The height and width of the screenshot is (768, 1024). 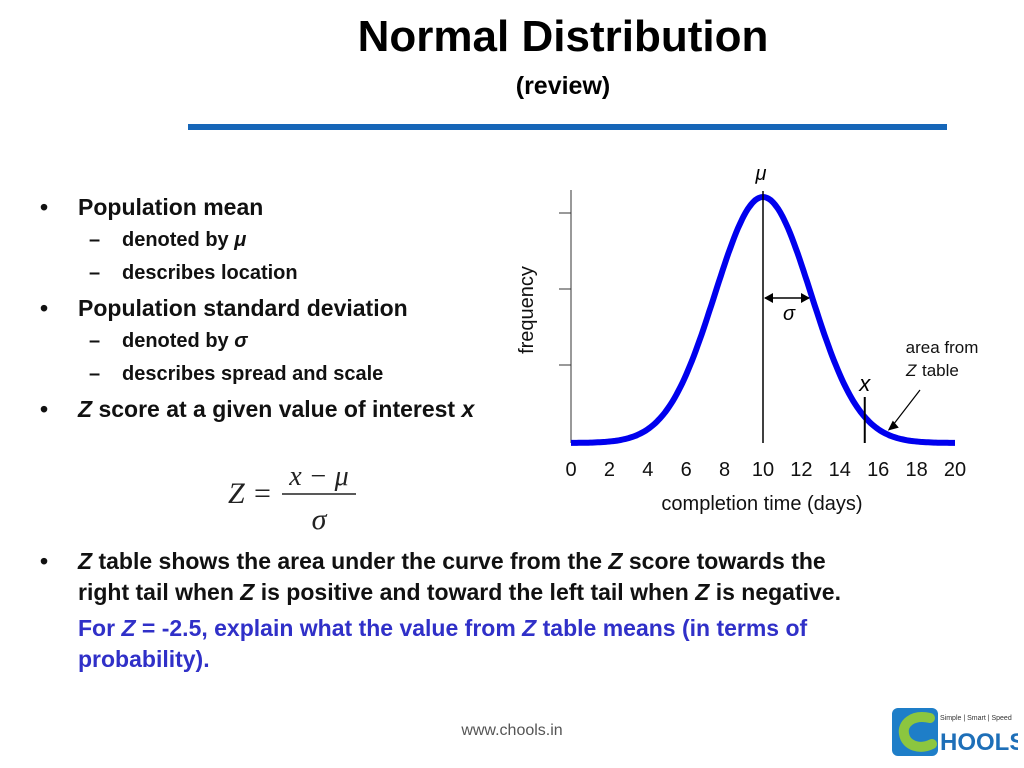 I want to click on sub-bullet-spread: – describes spread and scale, so click(x=290, y=374).